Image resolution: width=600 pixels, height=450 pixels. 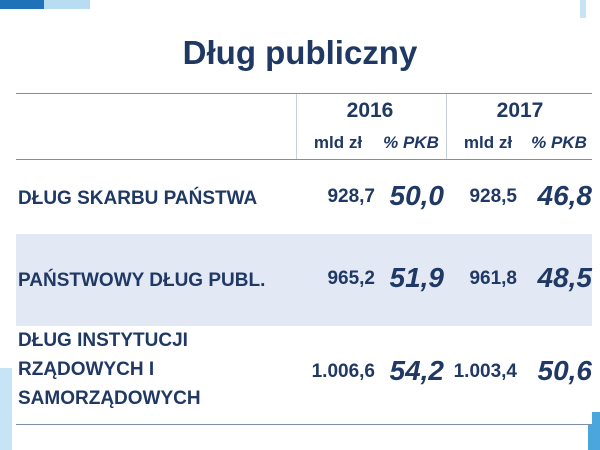 I want to click on decor-bar-top-left, so click(x=22, y=4).